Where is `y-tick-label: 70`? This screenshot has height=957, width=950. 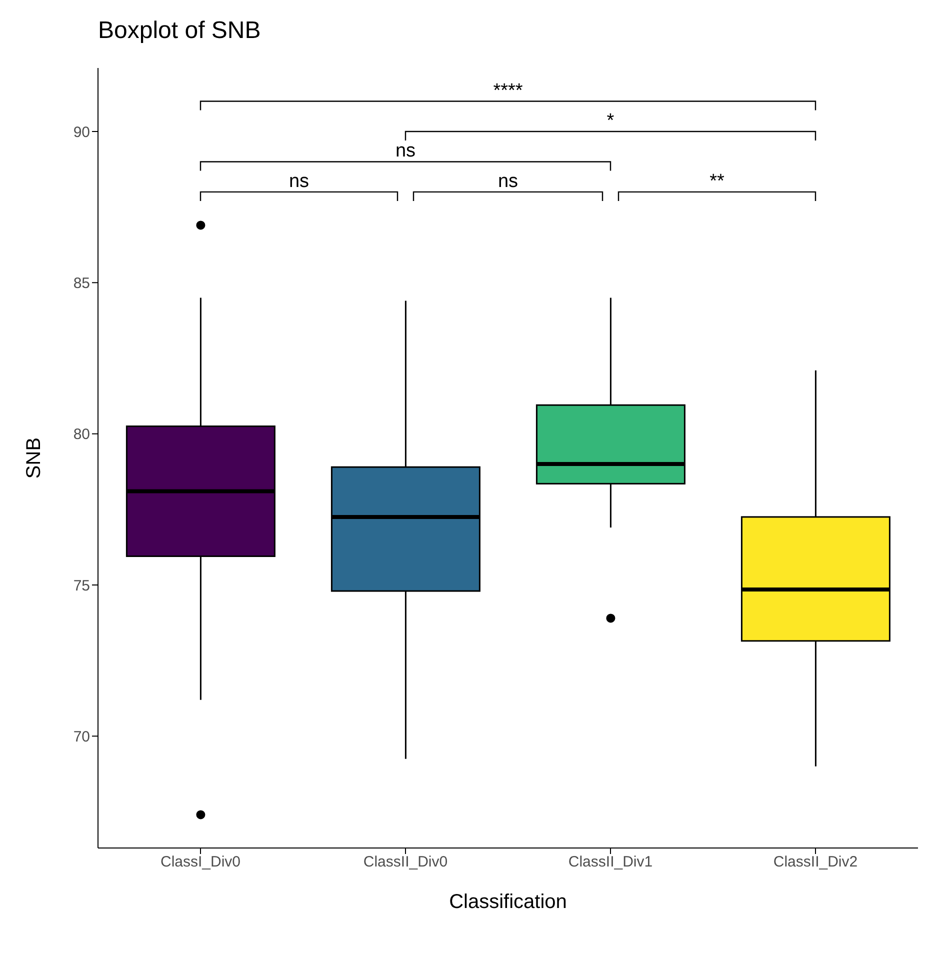
y-tick-label: 70 is located at coordinates (81, 737).